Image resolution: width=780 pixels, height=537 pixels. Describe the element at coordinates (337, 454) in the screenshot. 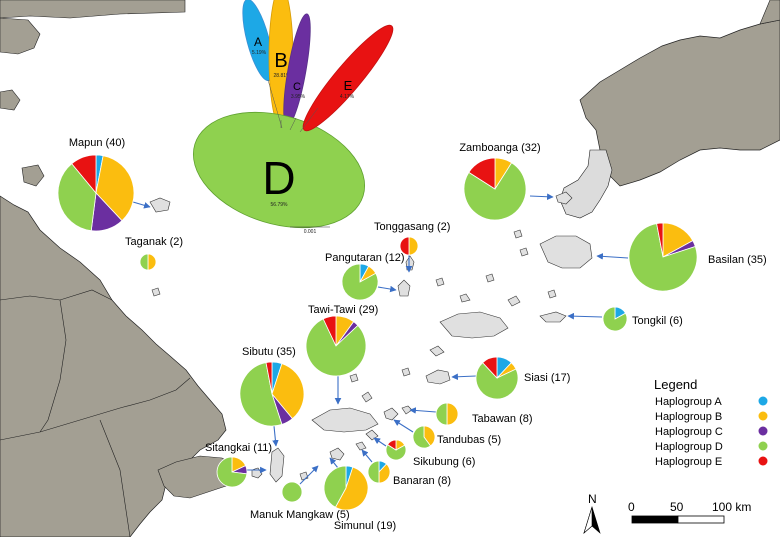

I see `simunul-islet` at that location.